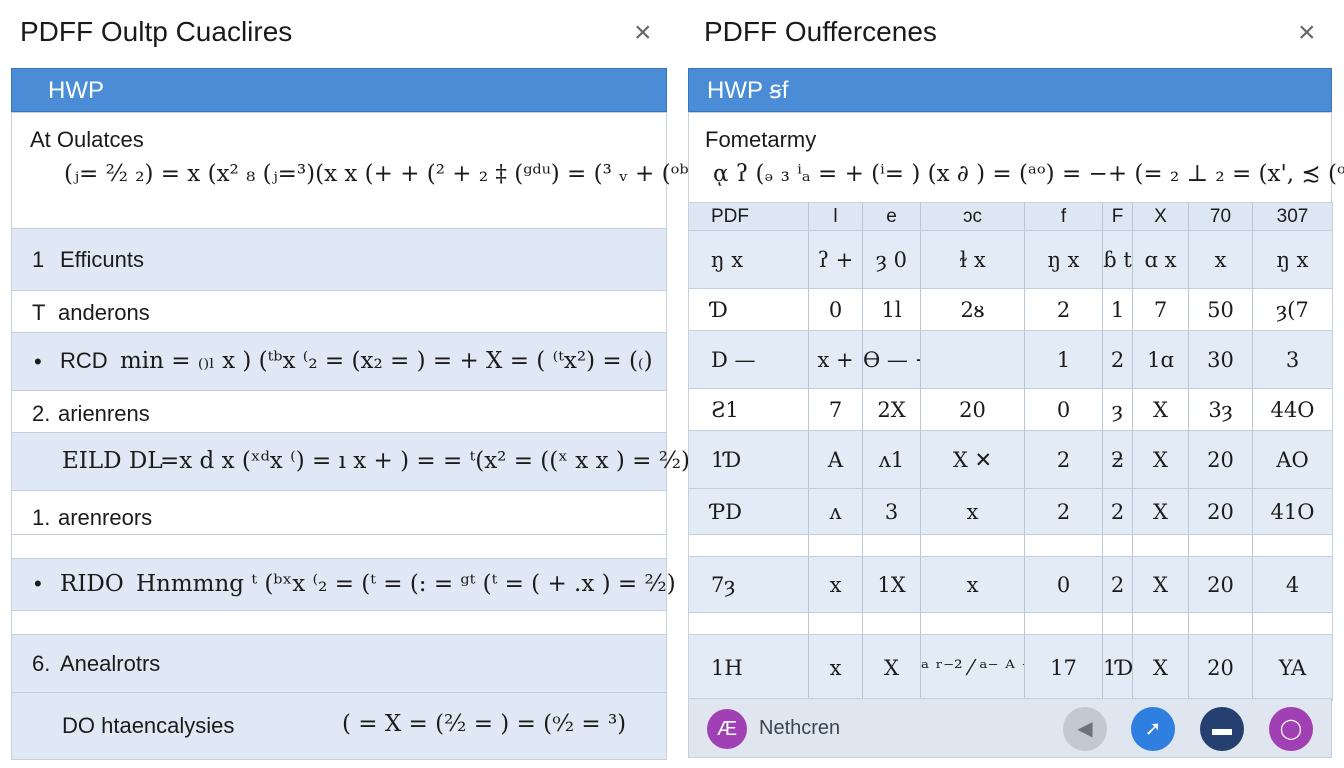  I want to click on list-item: 6. Anealrotrs, so click(339, 664).